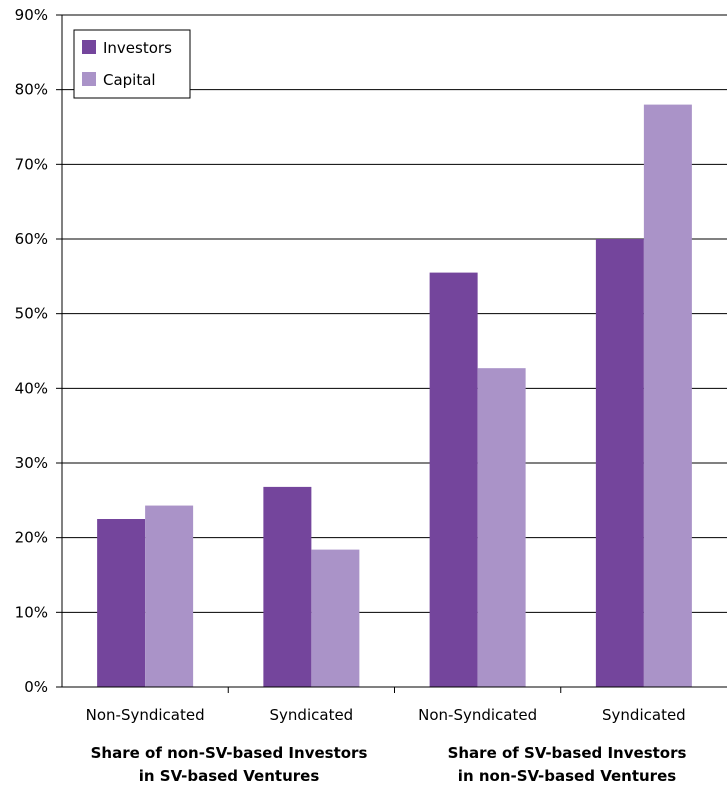 This screenshot has width=728, height=792. What do you see at coordinates (36, 687) in the screenshot?
I see `y-tick-label: 0%` at bounding box center [36, 687].